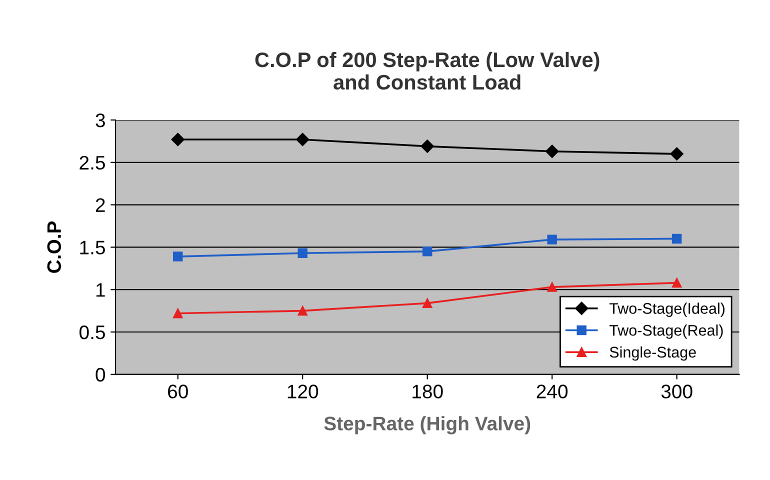 This screenshot has width=770, height=480. Describe the element at coordinates (667, 309) in the screenshot. I see `legend-label: Two-Stage(Ideal)` at that location.